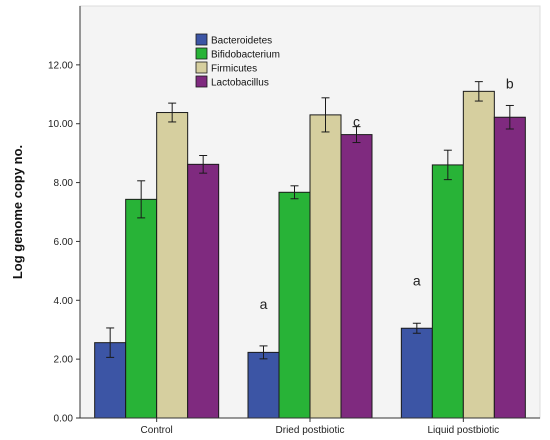 Image resolution: width=550 pixels, height=440 pixels. I want to click on y-tick-label: 2.00, so click(64, 360).